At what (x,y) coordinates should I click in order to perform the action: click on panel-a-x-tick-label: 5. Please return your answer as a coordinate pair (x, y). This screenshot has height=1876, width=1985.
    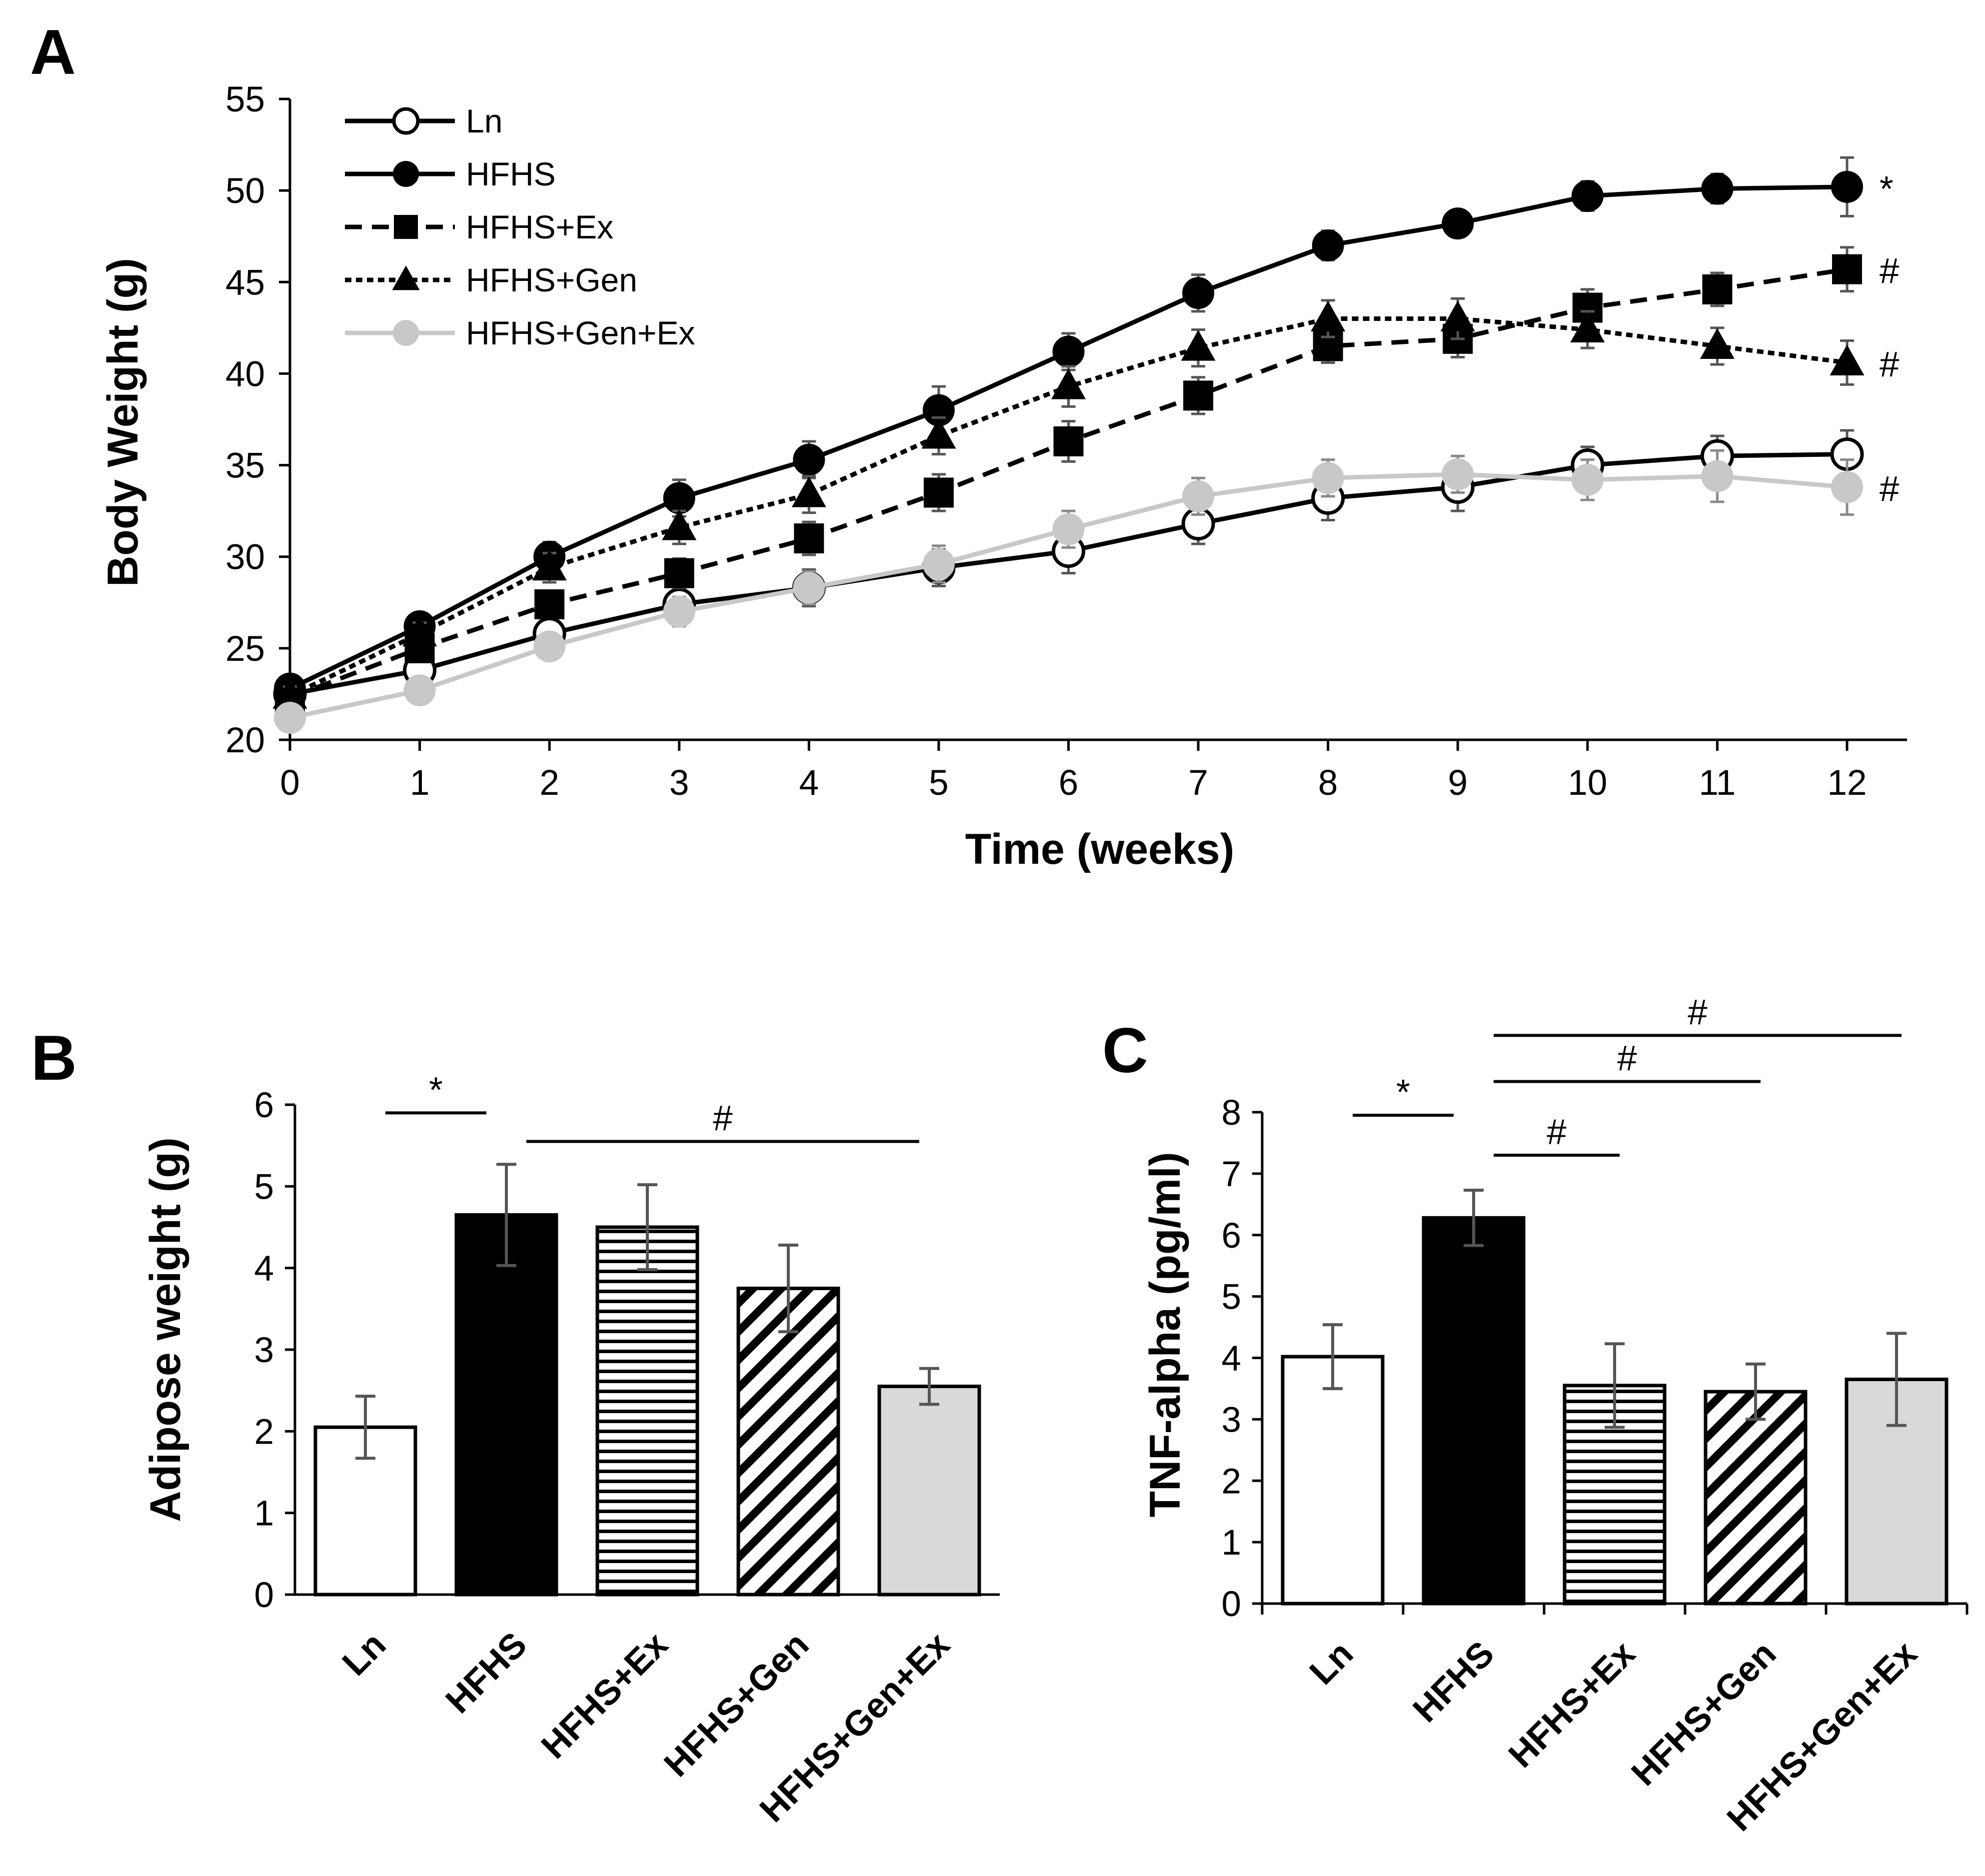
    Looking at the image, I should click on (939, 783).